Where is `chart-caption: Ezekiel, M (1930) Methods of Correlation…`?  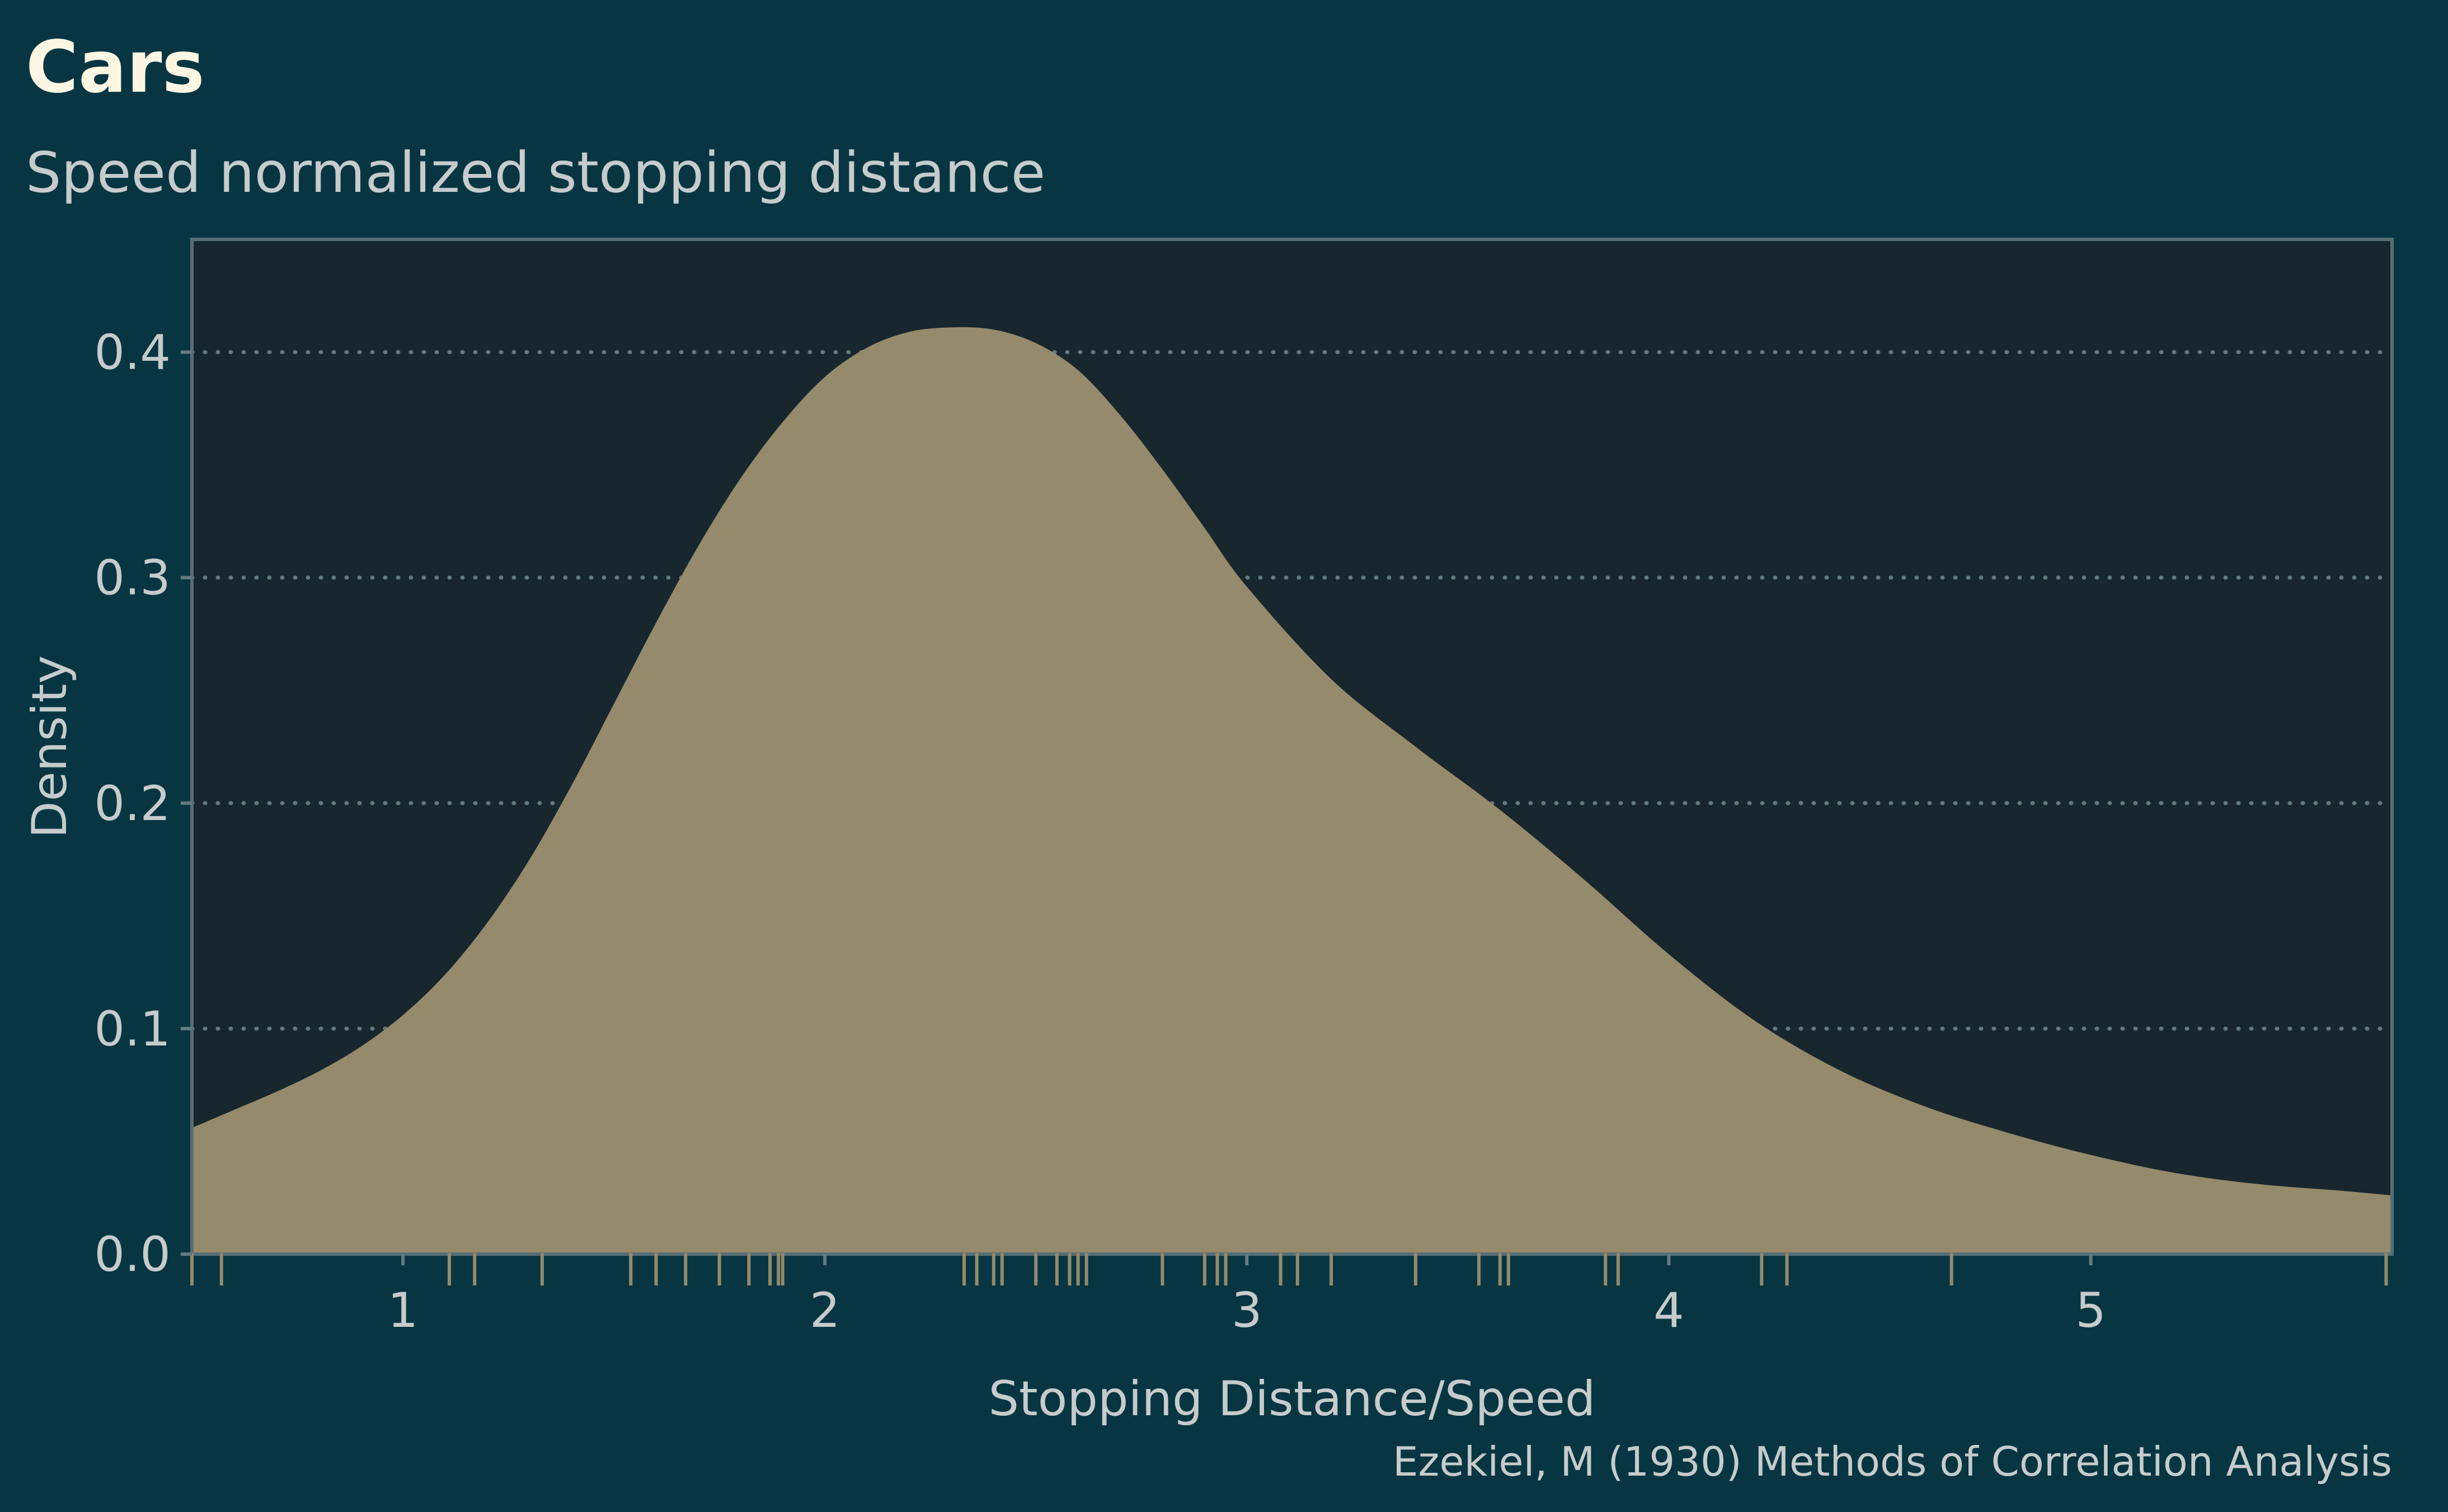 chart-caption: Ezekiel, M (1930) Methods of Correlation… is located at coordinates (1892, 1461).